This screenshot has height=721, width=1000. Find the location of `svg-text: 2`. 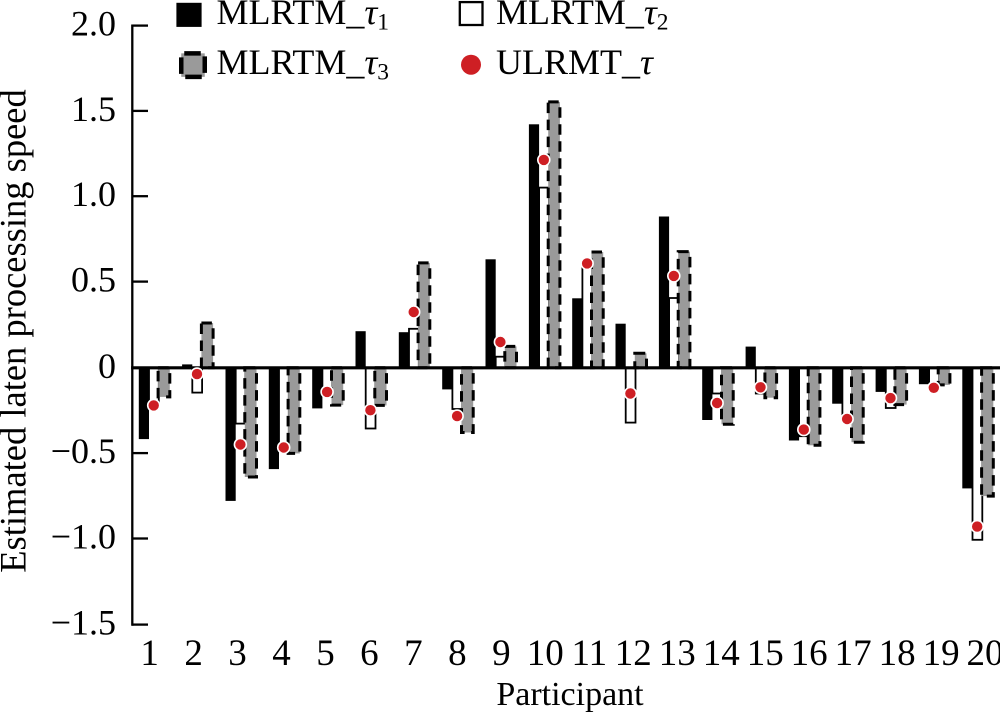

svg-text: 2 is located at coordinates (193, 653).